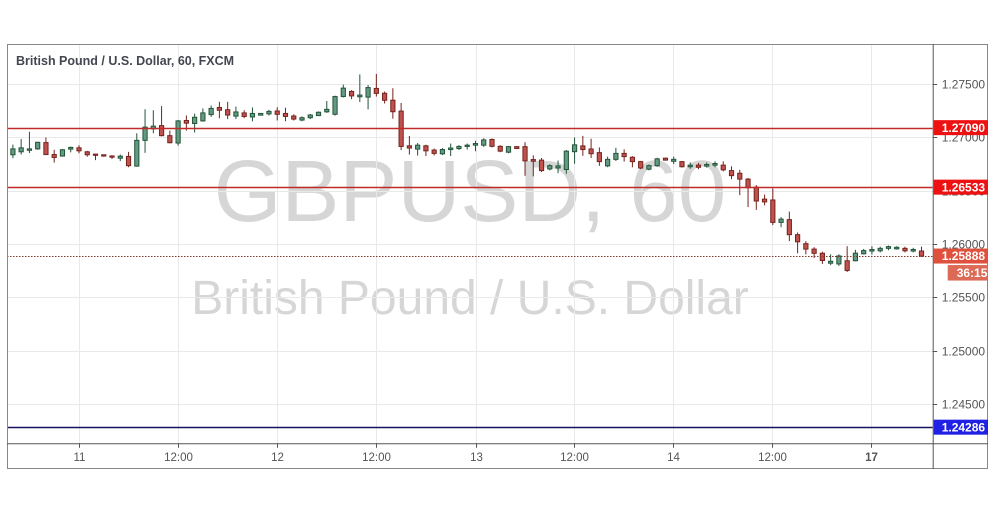  I want to click on last-price-badge-bg, so click(960, 256).